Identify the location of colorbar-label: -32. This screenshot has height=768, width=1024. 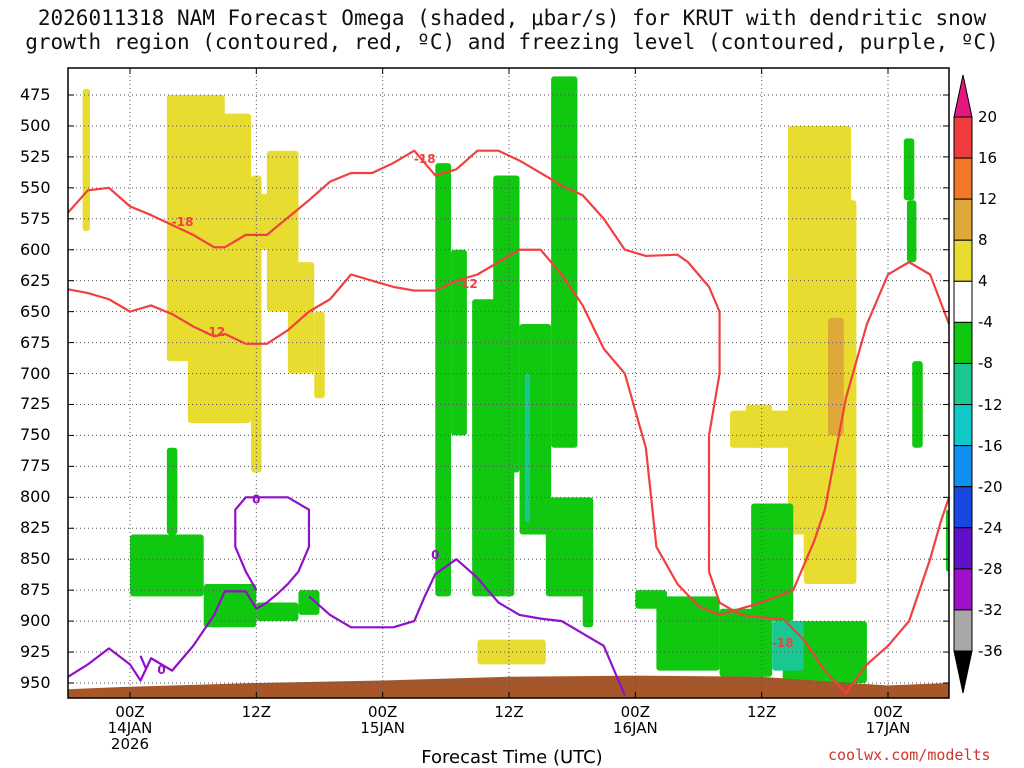
(990, 609).